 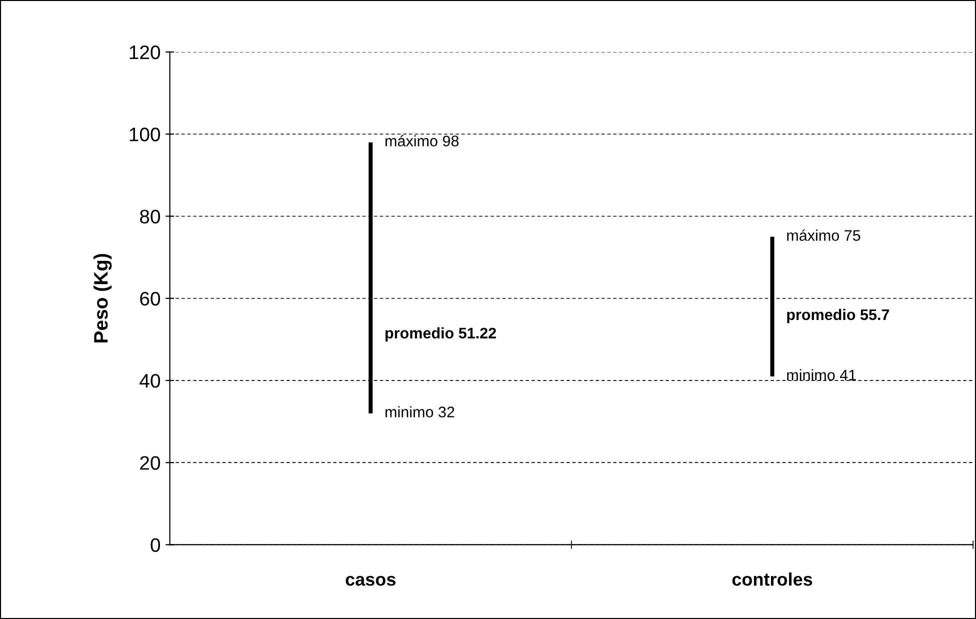 I want to click on y-tick-label: 60, so click(x=150, y=299).